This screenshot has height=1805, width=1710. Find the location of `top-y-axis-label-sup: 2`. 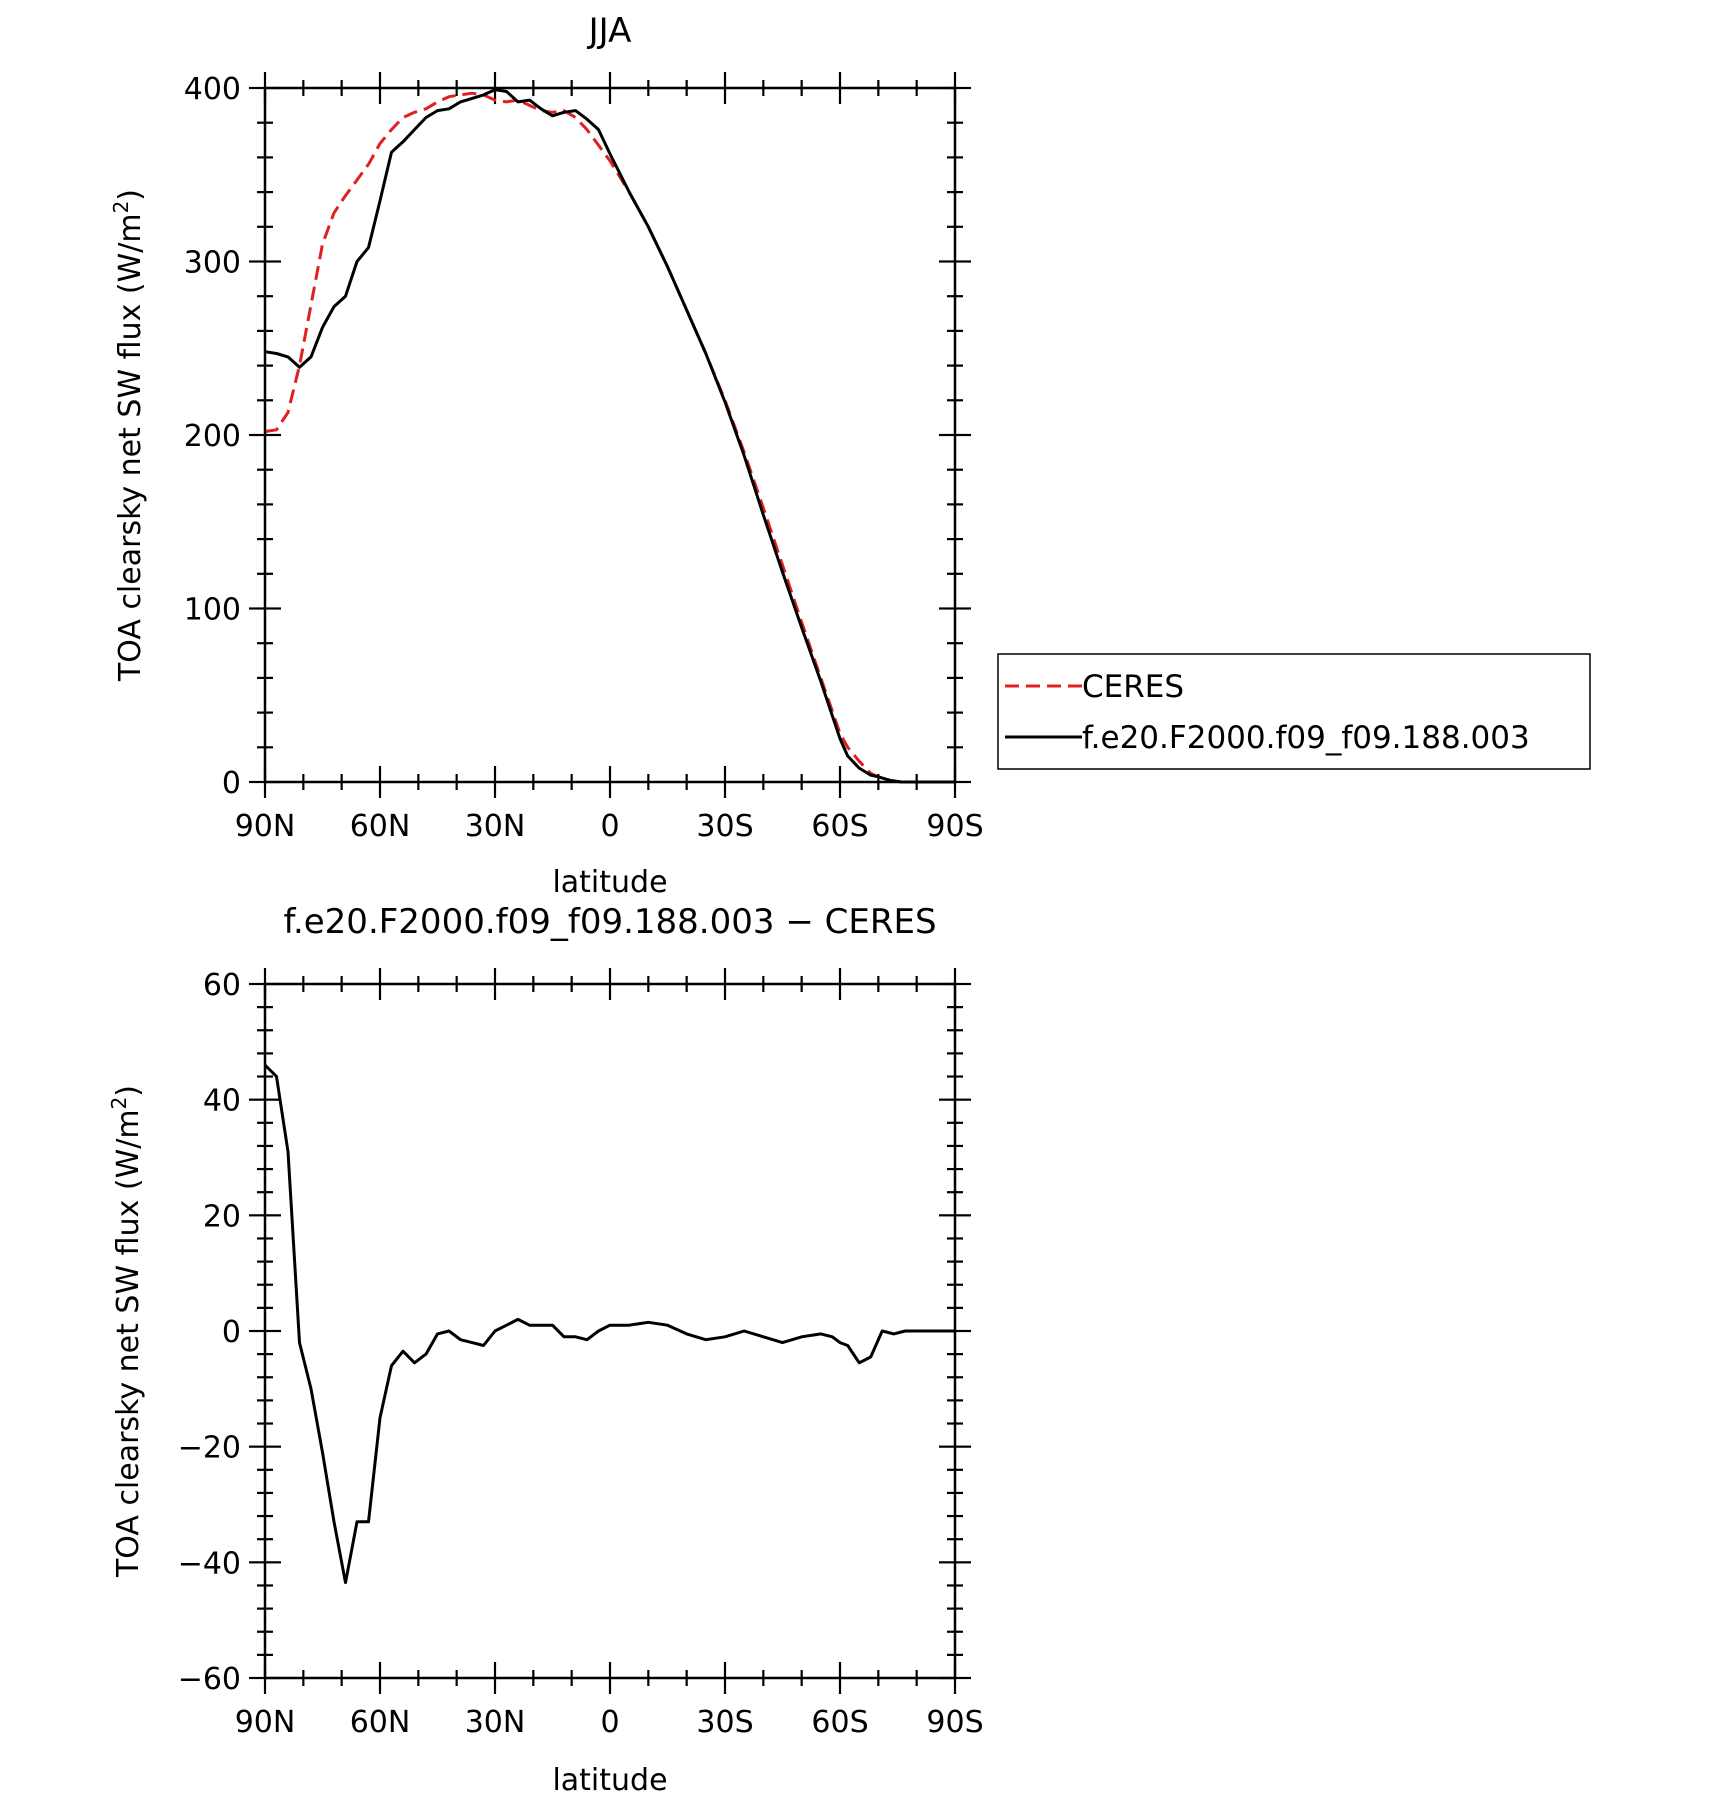

top-y-axis-label-sup: 2 is located at coordinates (121, 207).